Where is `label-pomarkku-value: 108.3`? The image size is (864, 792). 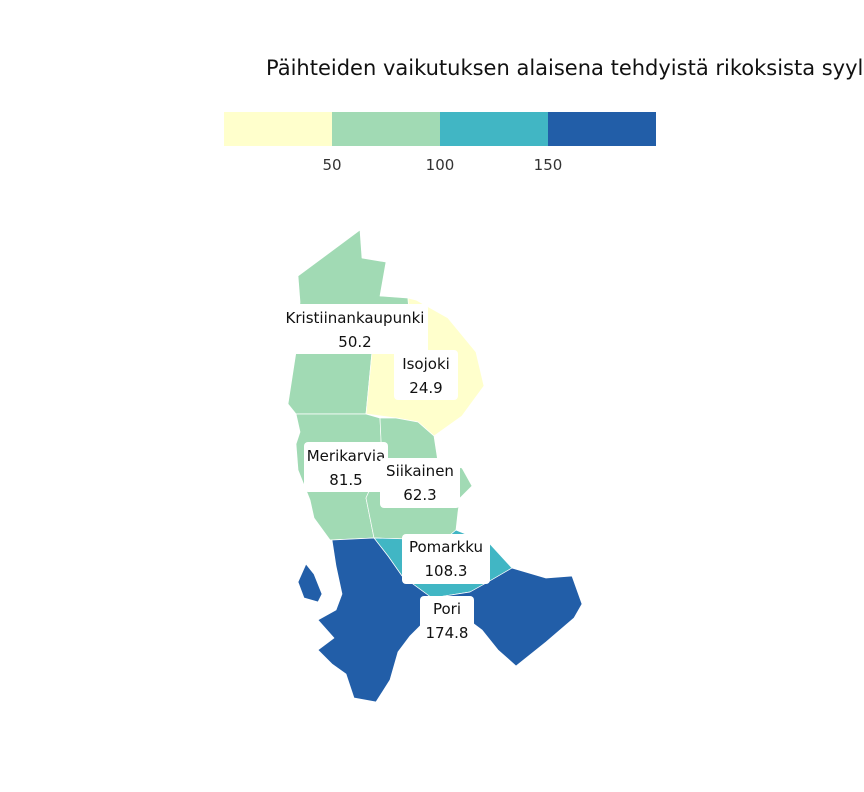
label-pomarkku-value: 108.3 is located at coordinates (446, 571).